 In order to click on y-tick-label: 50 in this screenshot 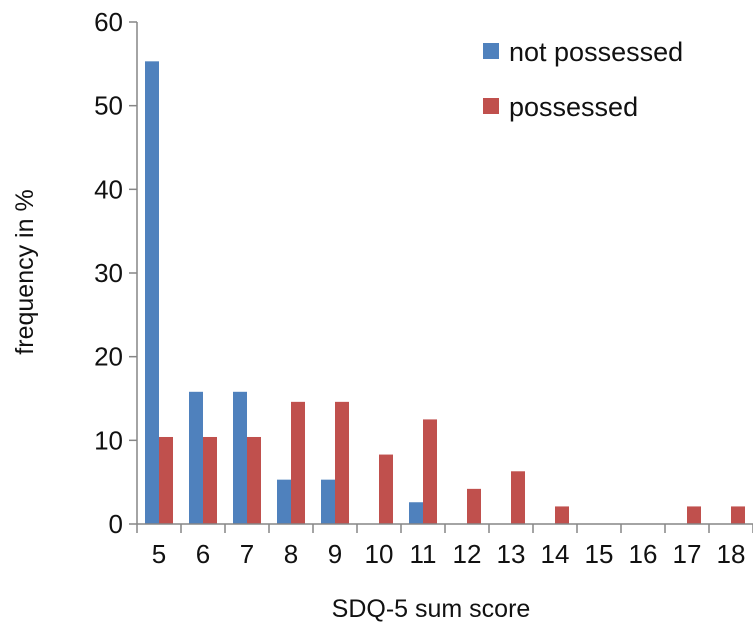, I will do `click(108, 106)`.